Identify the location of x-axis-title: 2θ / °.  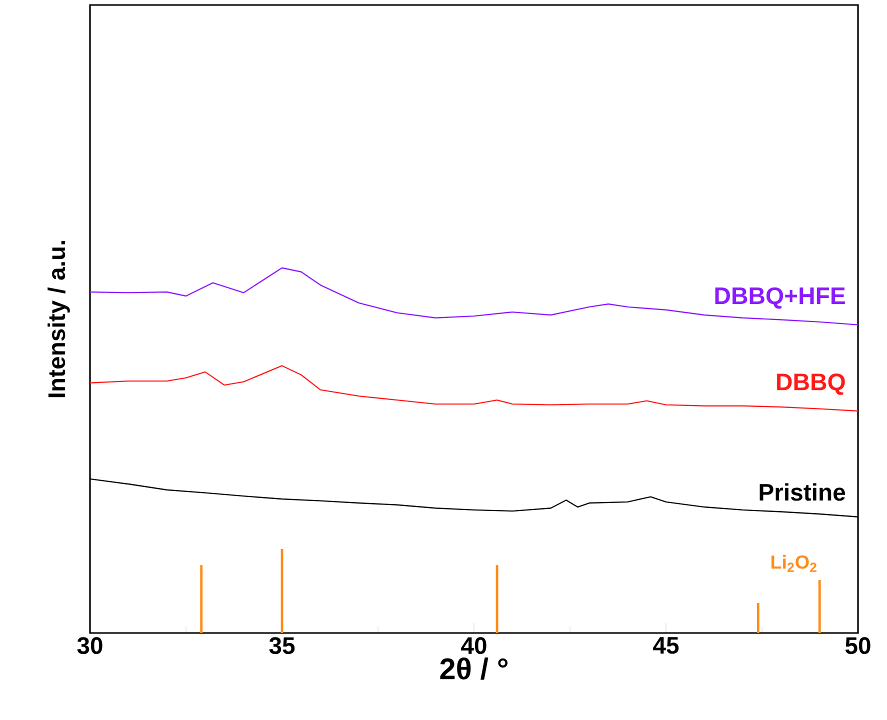
(474, 669).